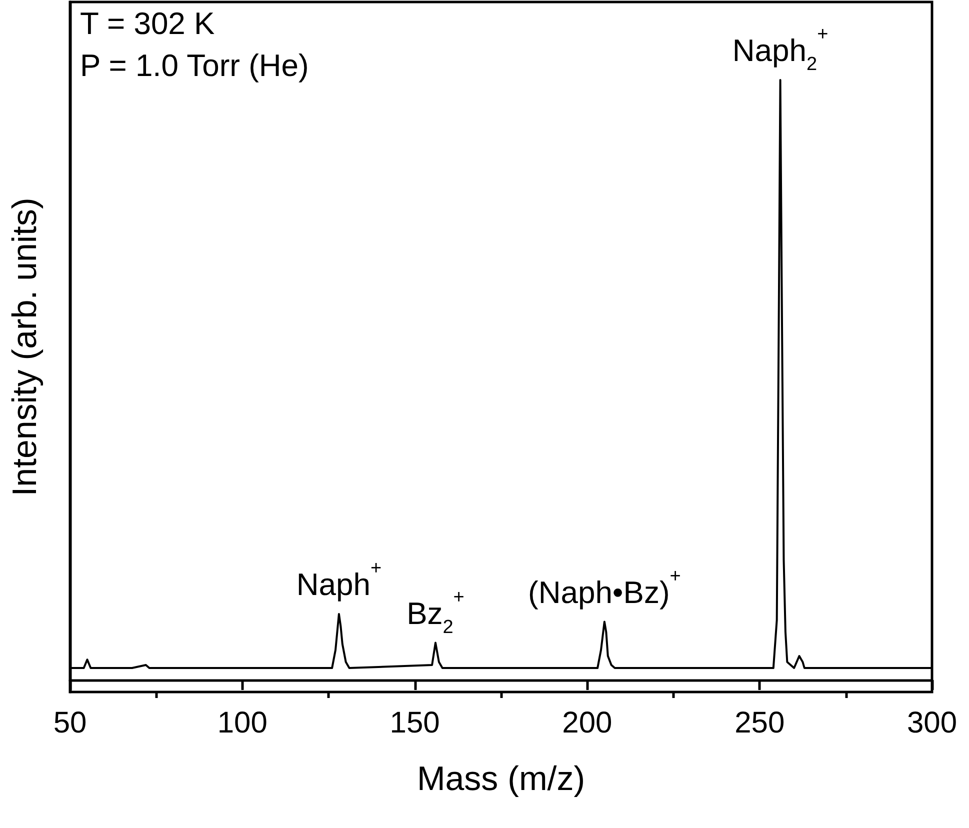 This screenshot has height=828, width=969. I want to click on y-axis-title: Intensity (arb. units), so click(25, 347).